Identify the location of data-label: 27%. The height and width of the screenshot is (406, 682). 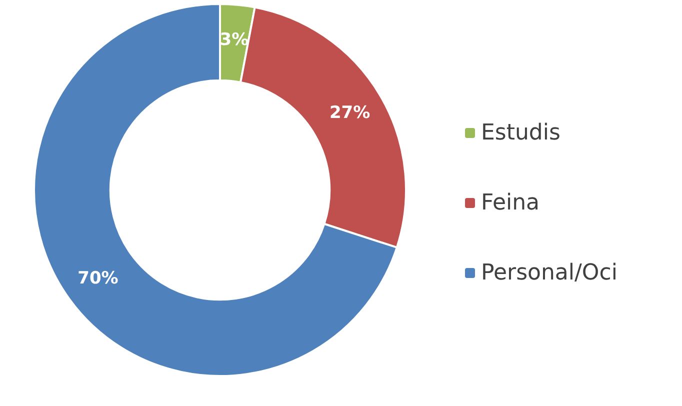
(349, 113).